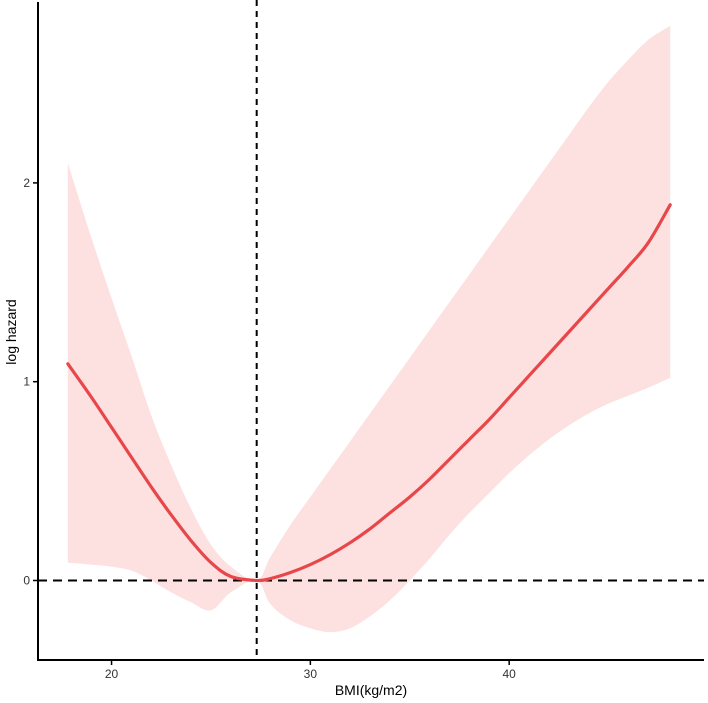  Describe the element at coordinates (311, 674) in the screenshot. I see `x-tick-label: 30` at that location.